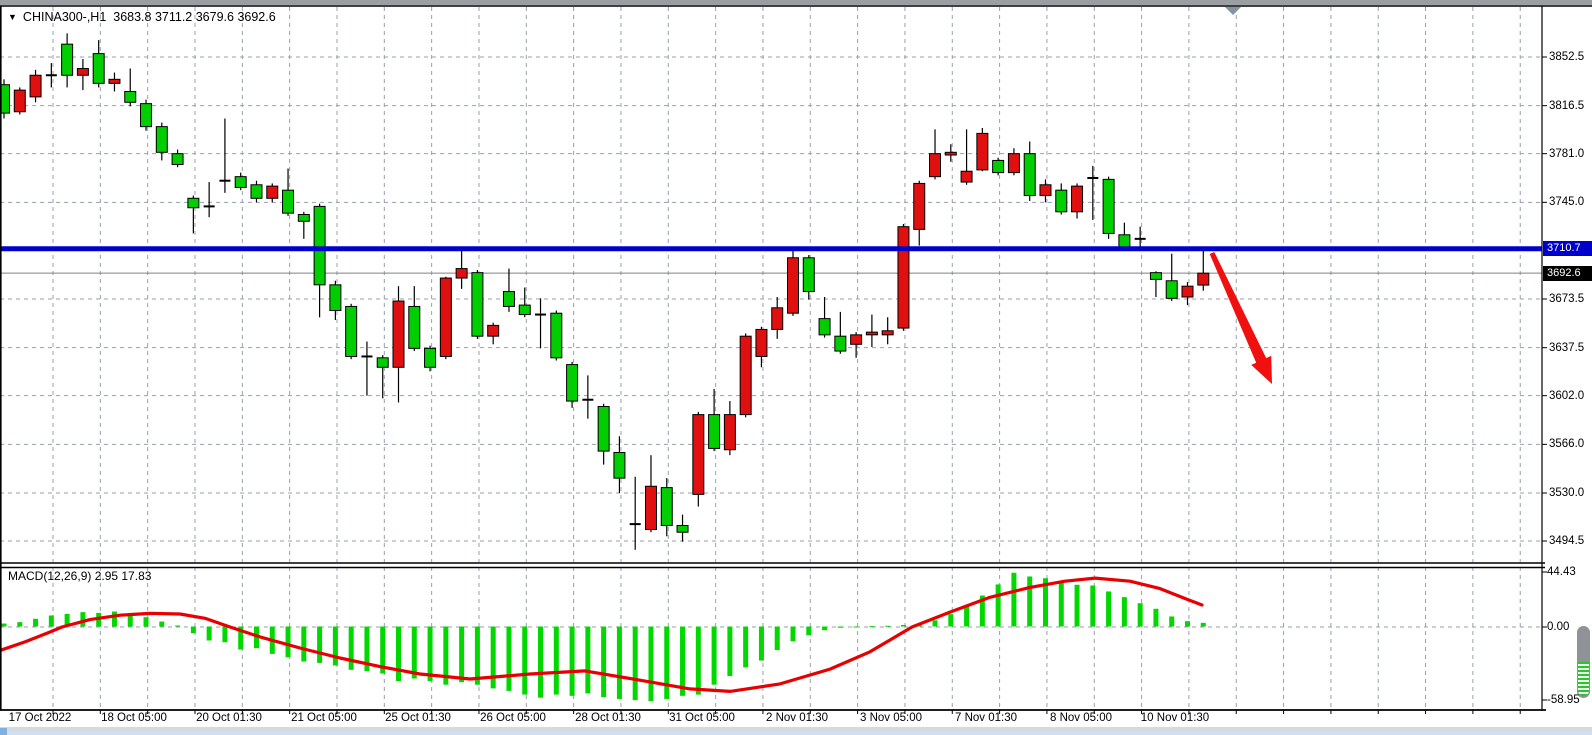 This screenshot has width=1592, height=735. I want to click on time-axis-label: 2 Nov 01:30, so click(796, 718).